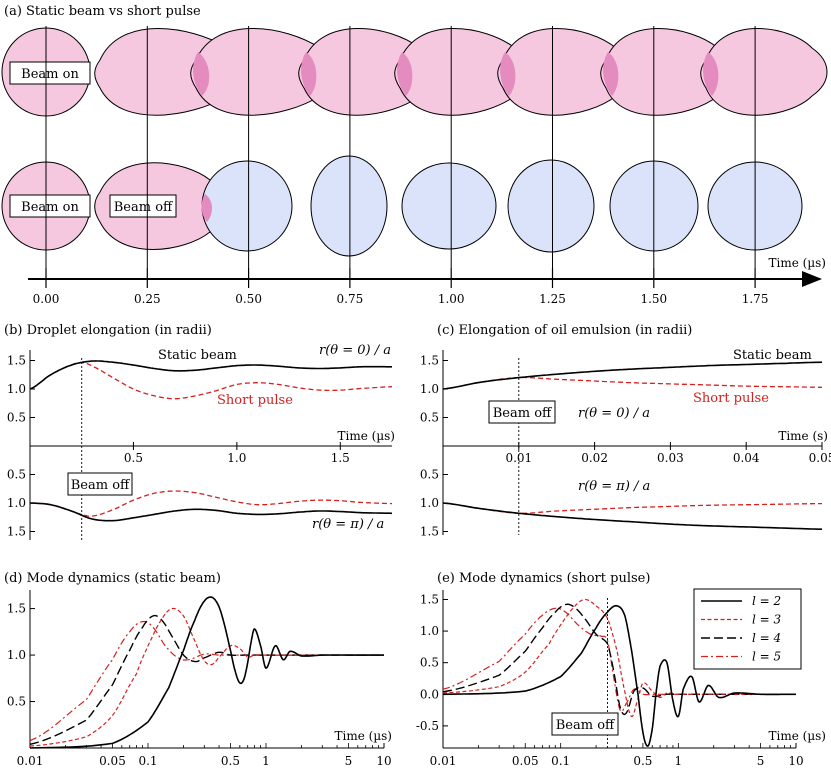 Image resolution: width=831 pixels, height=770 pixels. I want to click on x-tick-label: 0.1, so click(560, 761).